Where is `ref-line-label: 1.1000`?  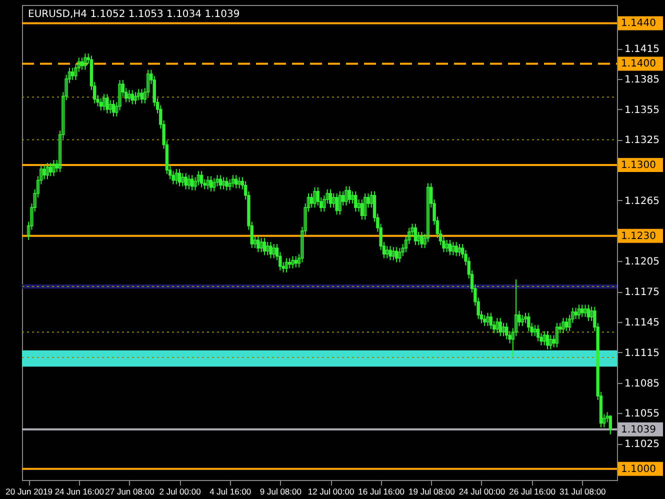 ref-line-label: 1.1000 is located at coordinates (638, 469).